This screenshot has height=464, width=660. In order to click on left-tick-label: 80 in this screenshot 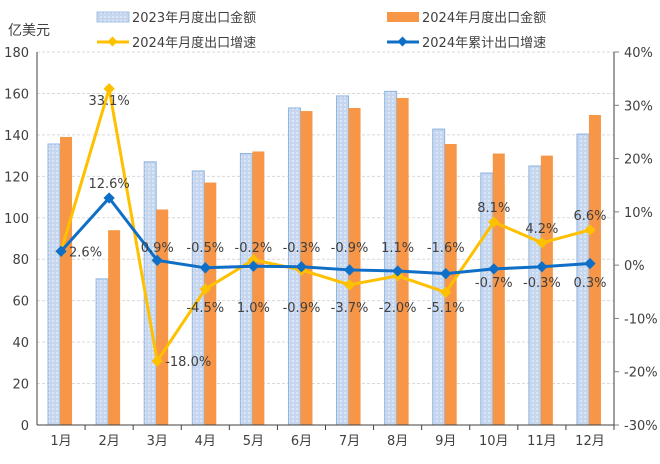, I will do `click(20, 260)`.